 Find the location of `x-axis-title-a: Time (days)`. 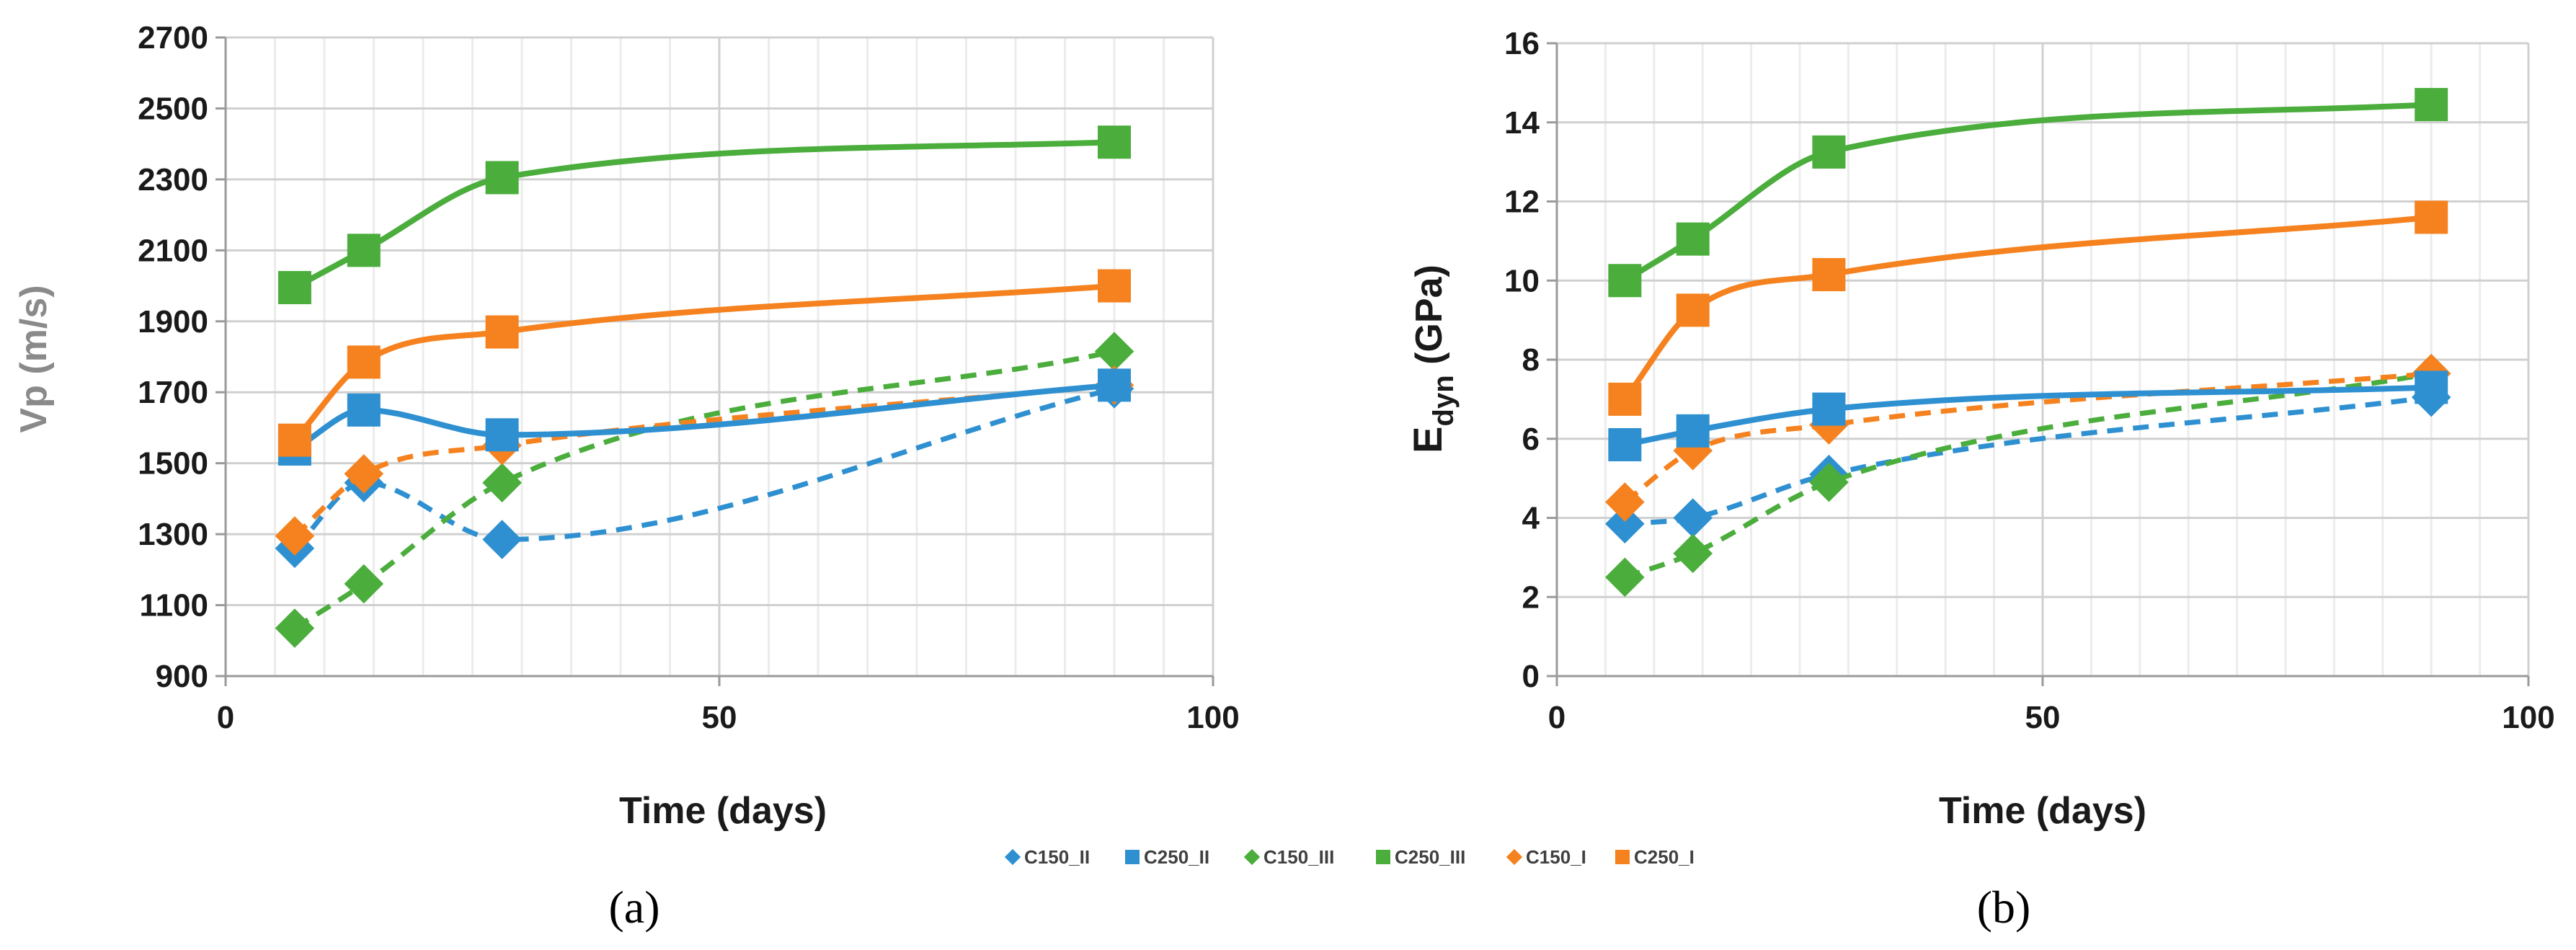

x-axis-title-a: Time (days) is located at coordinates (723, 811).